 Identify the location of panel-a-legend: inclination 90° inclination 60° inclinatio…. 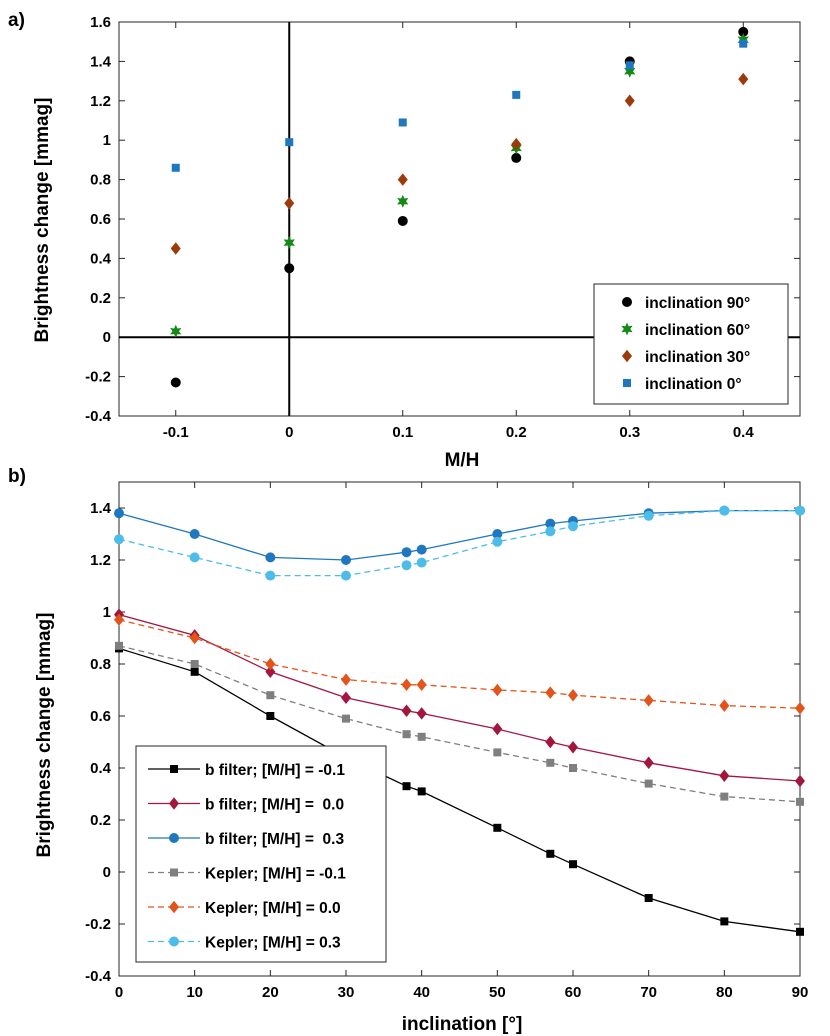
(691, 344).